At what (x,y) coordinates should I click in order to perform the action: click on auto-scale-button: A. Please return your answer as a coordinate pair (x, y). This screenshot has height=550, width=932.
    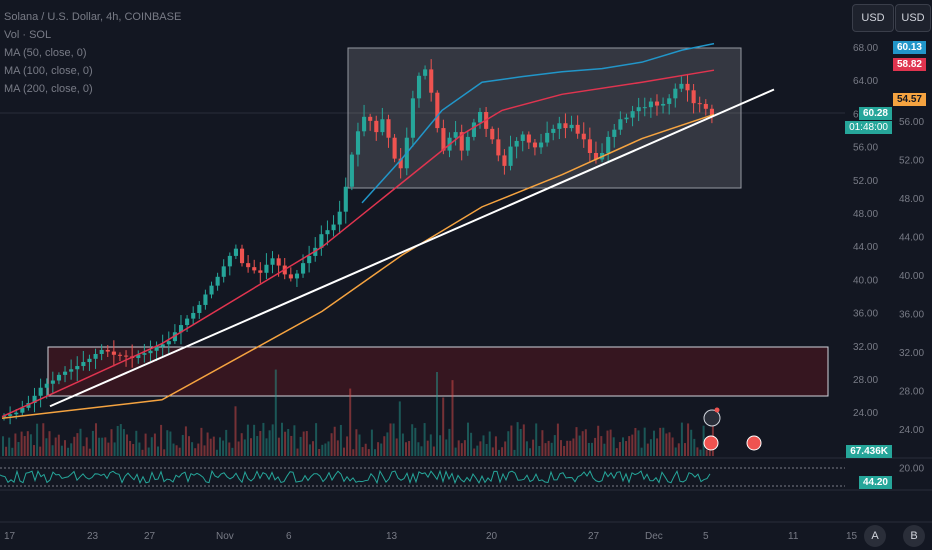
    Looking at the image, I should click on (875, 536).